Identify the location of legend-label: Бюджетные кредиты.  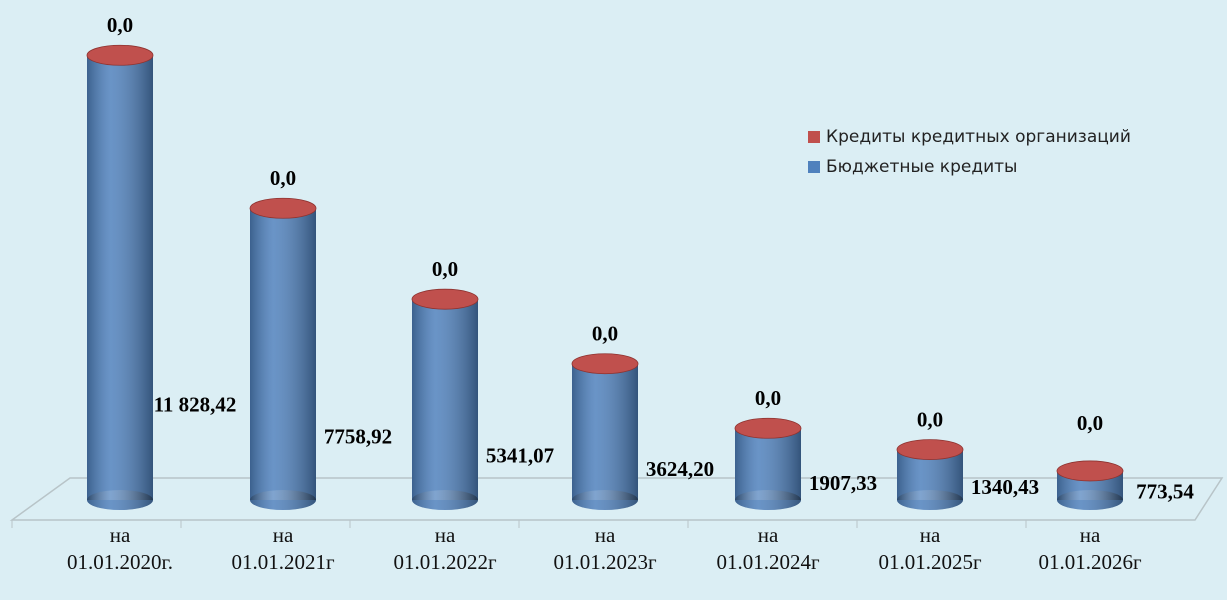
(921, 167).